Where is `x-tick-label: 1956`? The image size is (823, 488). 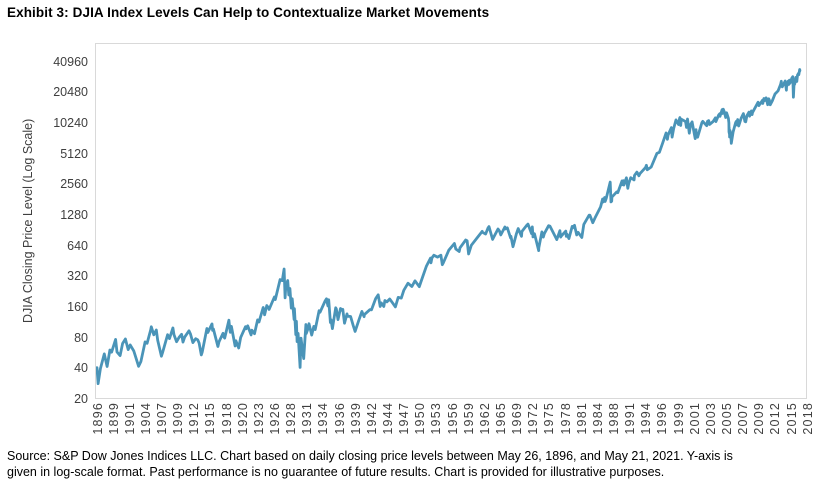 x-tick-label: 1956 is located at coordinates (452, 418).